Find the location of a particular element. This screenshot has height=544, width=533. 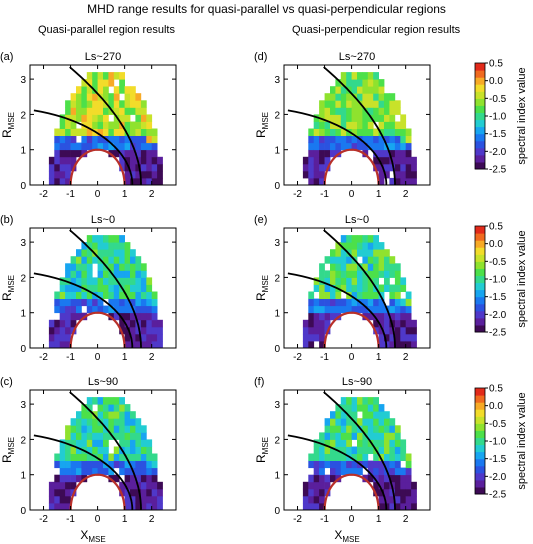

x-tick-label: -1 is located at coordinates (70, 194).